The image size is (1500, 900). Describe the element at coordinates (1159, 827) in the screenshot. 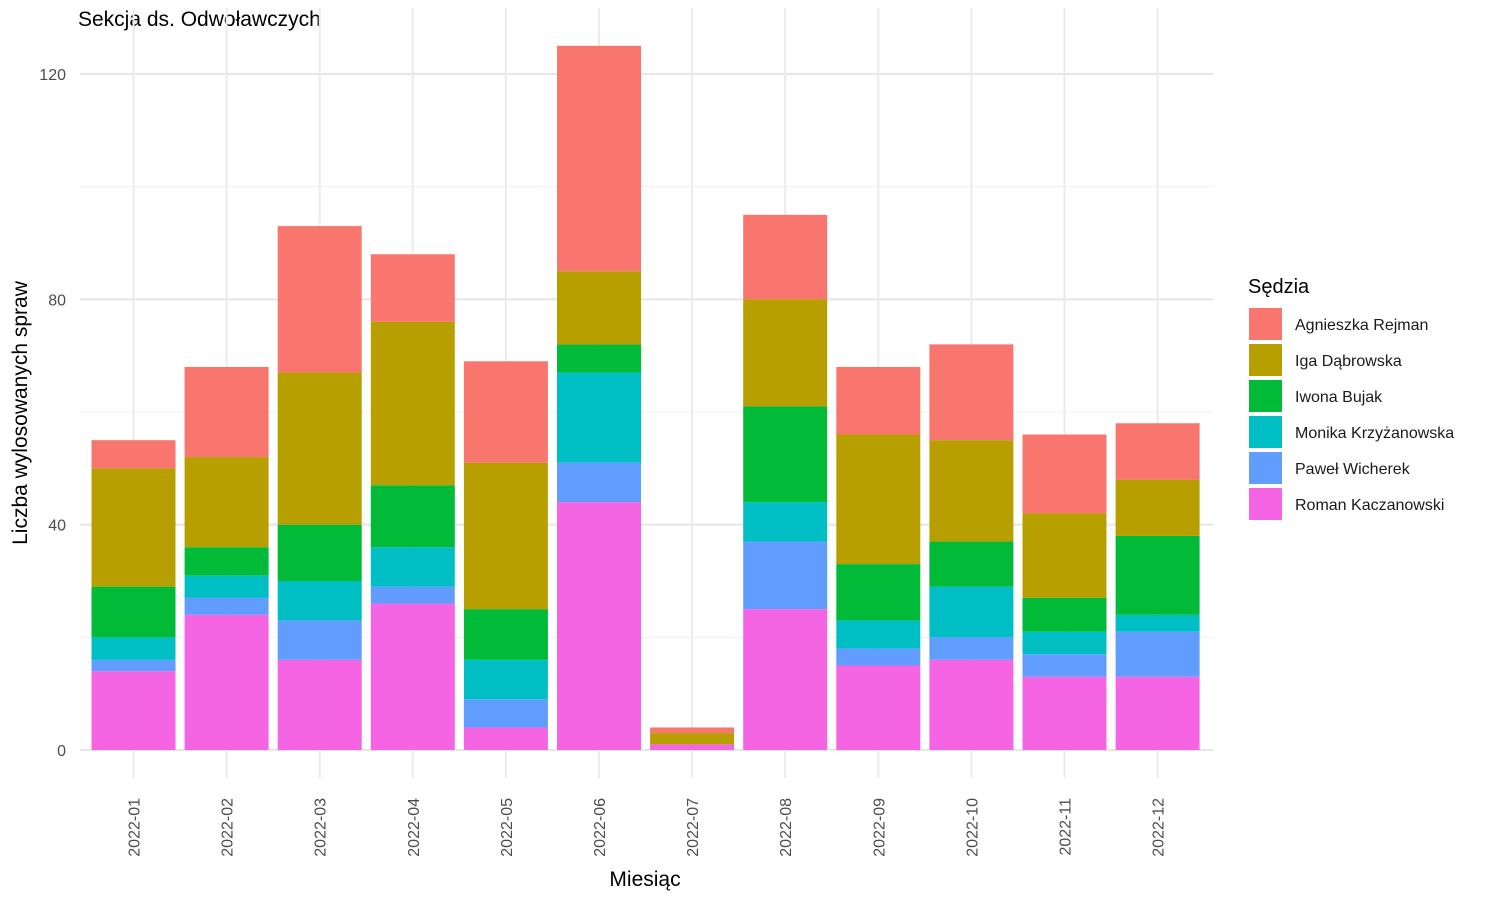

I see `x-tick-label: 2022-12` at that location.